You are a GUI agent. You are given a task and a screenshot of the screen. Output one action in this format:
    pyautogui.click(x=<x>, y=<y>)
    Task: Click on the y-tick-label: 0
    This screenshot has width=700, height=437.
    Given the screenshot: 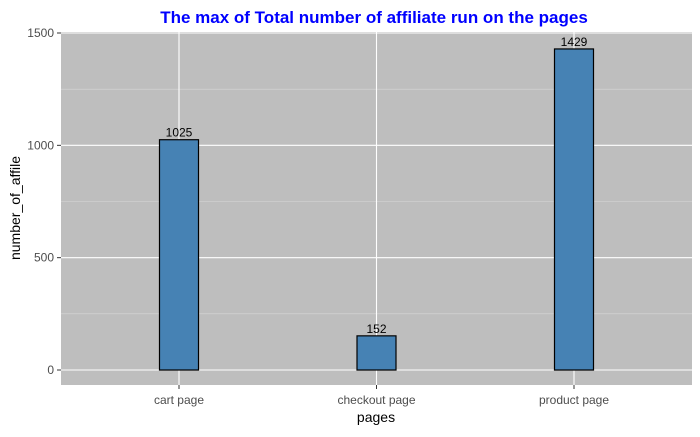 What is the action you would take?
    pyautogui.click(x=50, y=370)
    